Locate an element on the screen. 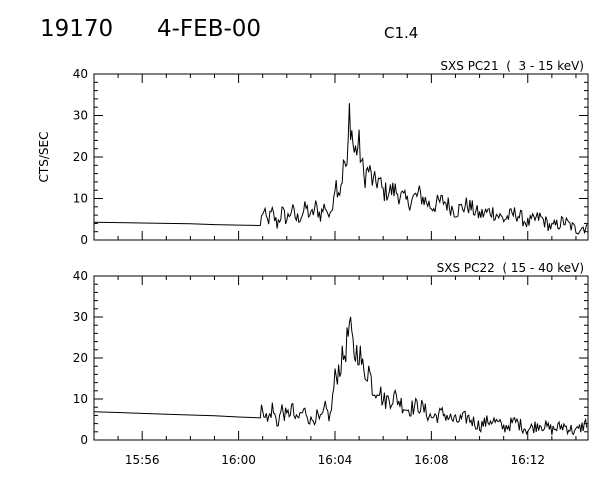 This screenshot has height=480, width=600. y-axis-label: CTS/SEC is located at coordinates (44, 157).